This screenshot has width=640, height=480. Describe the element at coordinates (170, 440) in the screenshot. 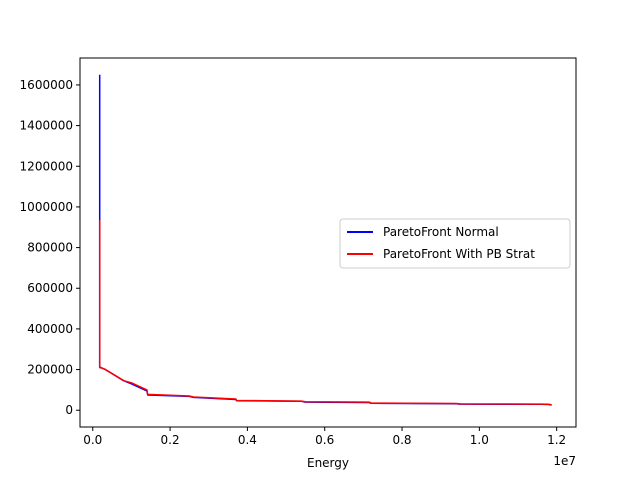

I see `x-tick-label: 0.2` at that location.